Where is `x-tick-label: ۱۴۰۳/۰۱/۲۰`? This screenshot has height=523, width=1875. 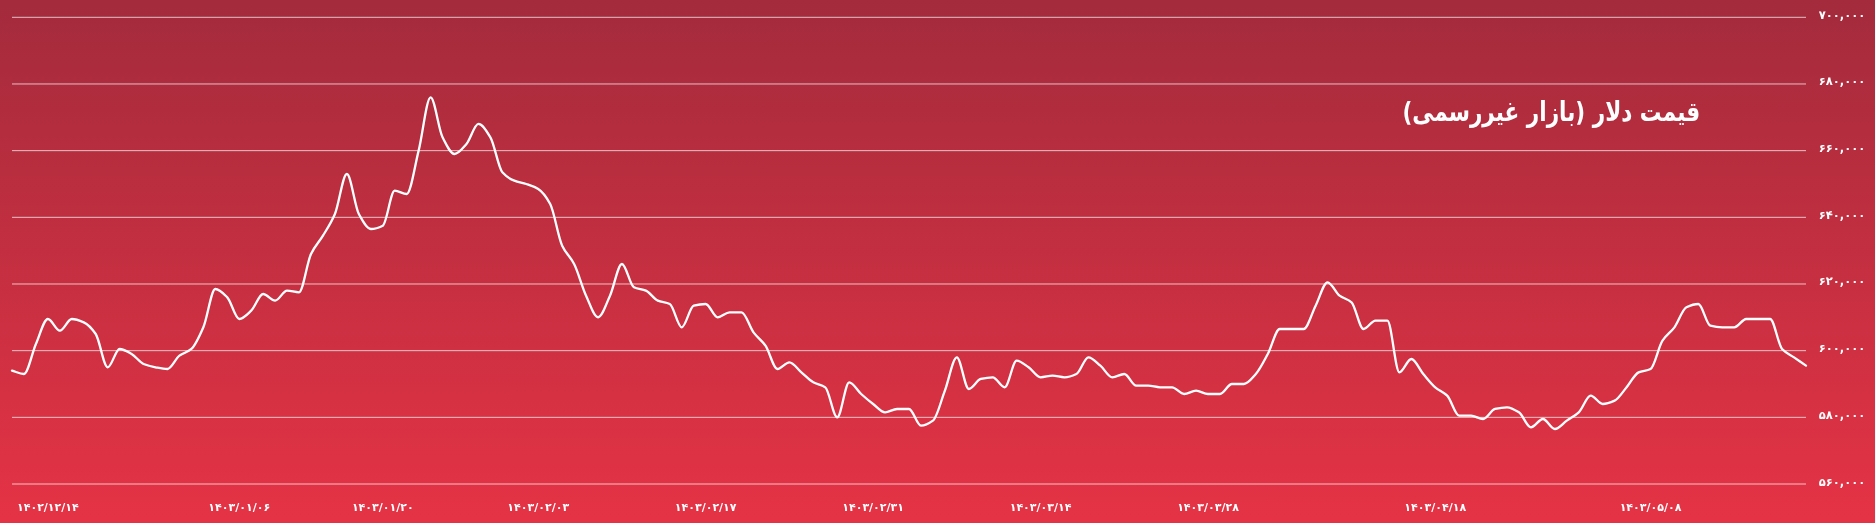 x-tick-label: ۱۴۰۳/۰۱/۲۰ is located at coordinates (382, 507).